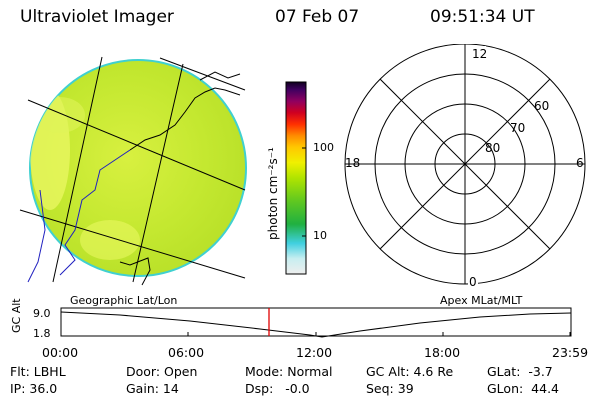 The height and width of the screenshot is (400, 600). I want to click on mlt-6-label: 6, so click(580, 163).